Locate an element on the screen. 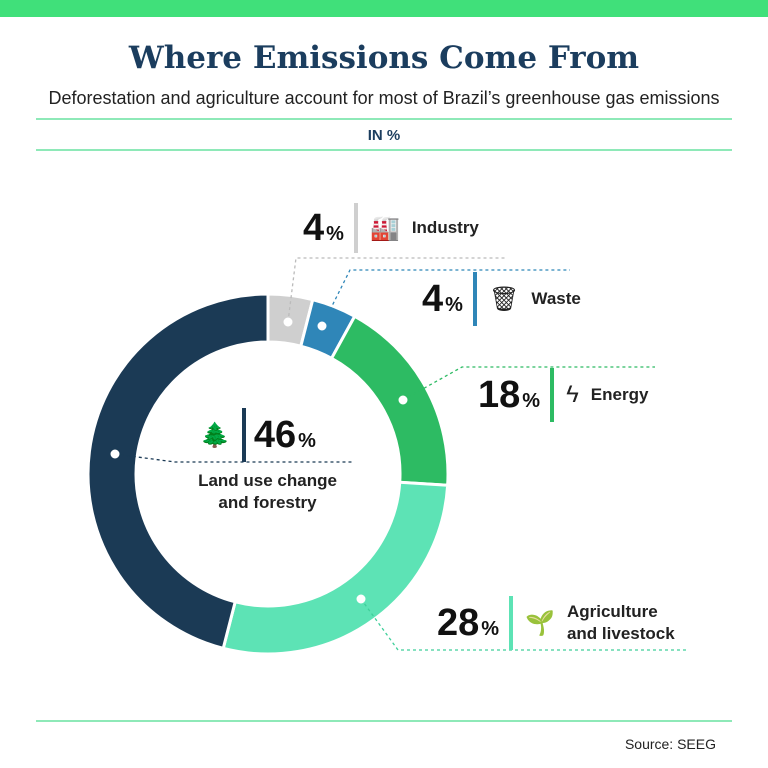 The image size is (768, 768). label-waste: 4% 🗑 Waste is located at coordinates (501, 299).